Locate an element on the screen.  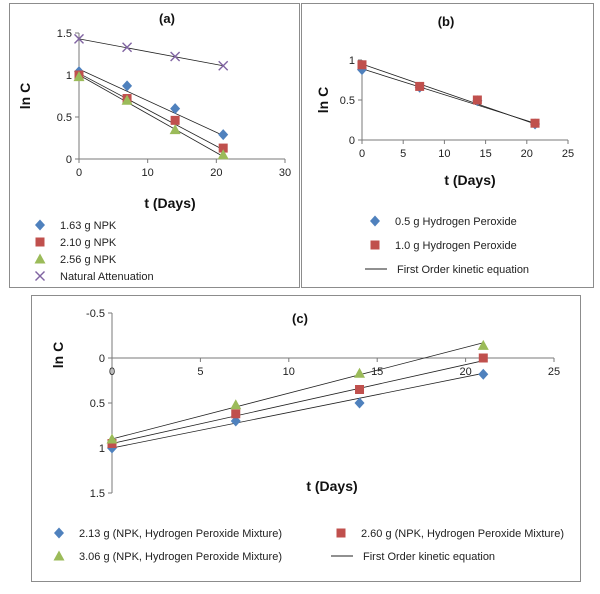
chart-b-x-axis-label: t (Days) is located at coordinates (469, 180).